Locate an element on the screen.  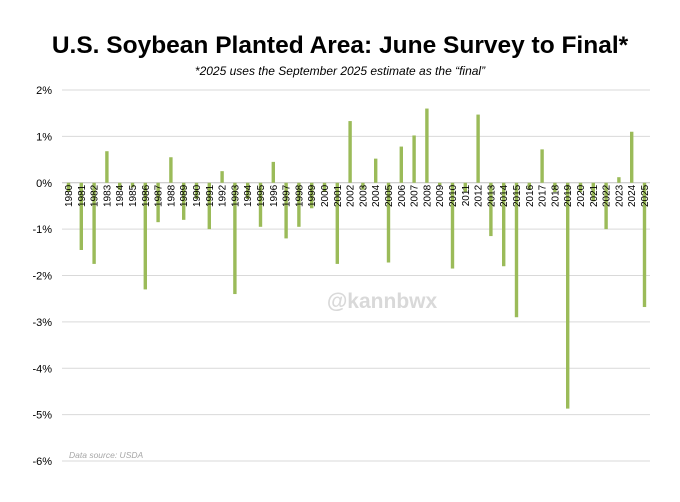
bar-2006 is located at coordinates (401, 164).